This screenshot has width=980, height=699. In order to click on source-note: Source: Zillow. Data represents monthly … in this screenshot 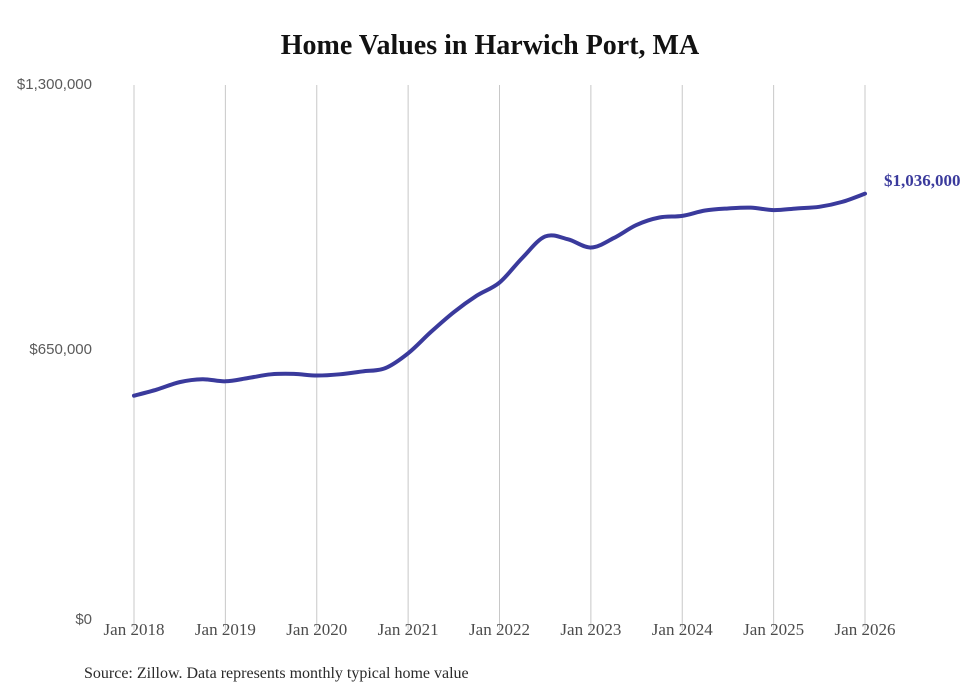, I will do `click(276, 673)`.